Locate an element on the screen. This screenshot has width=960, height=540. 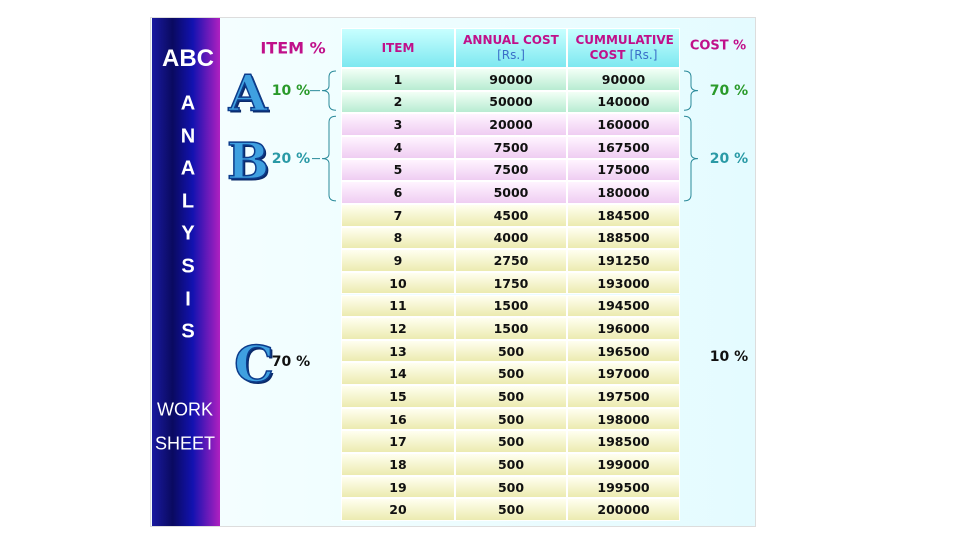
table-cell: 5000 is located at coordinates (511, 192).